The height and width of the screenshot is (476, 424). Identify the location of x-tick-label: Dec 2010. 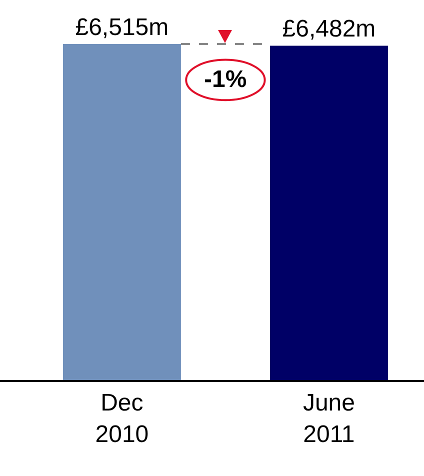
(122, 419).